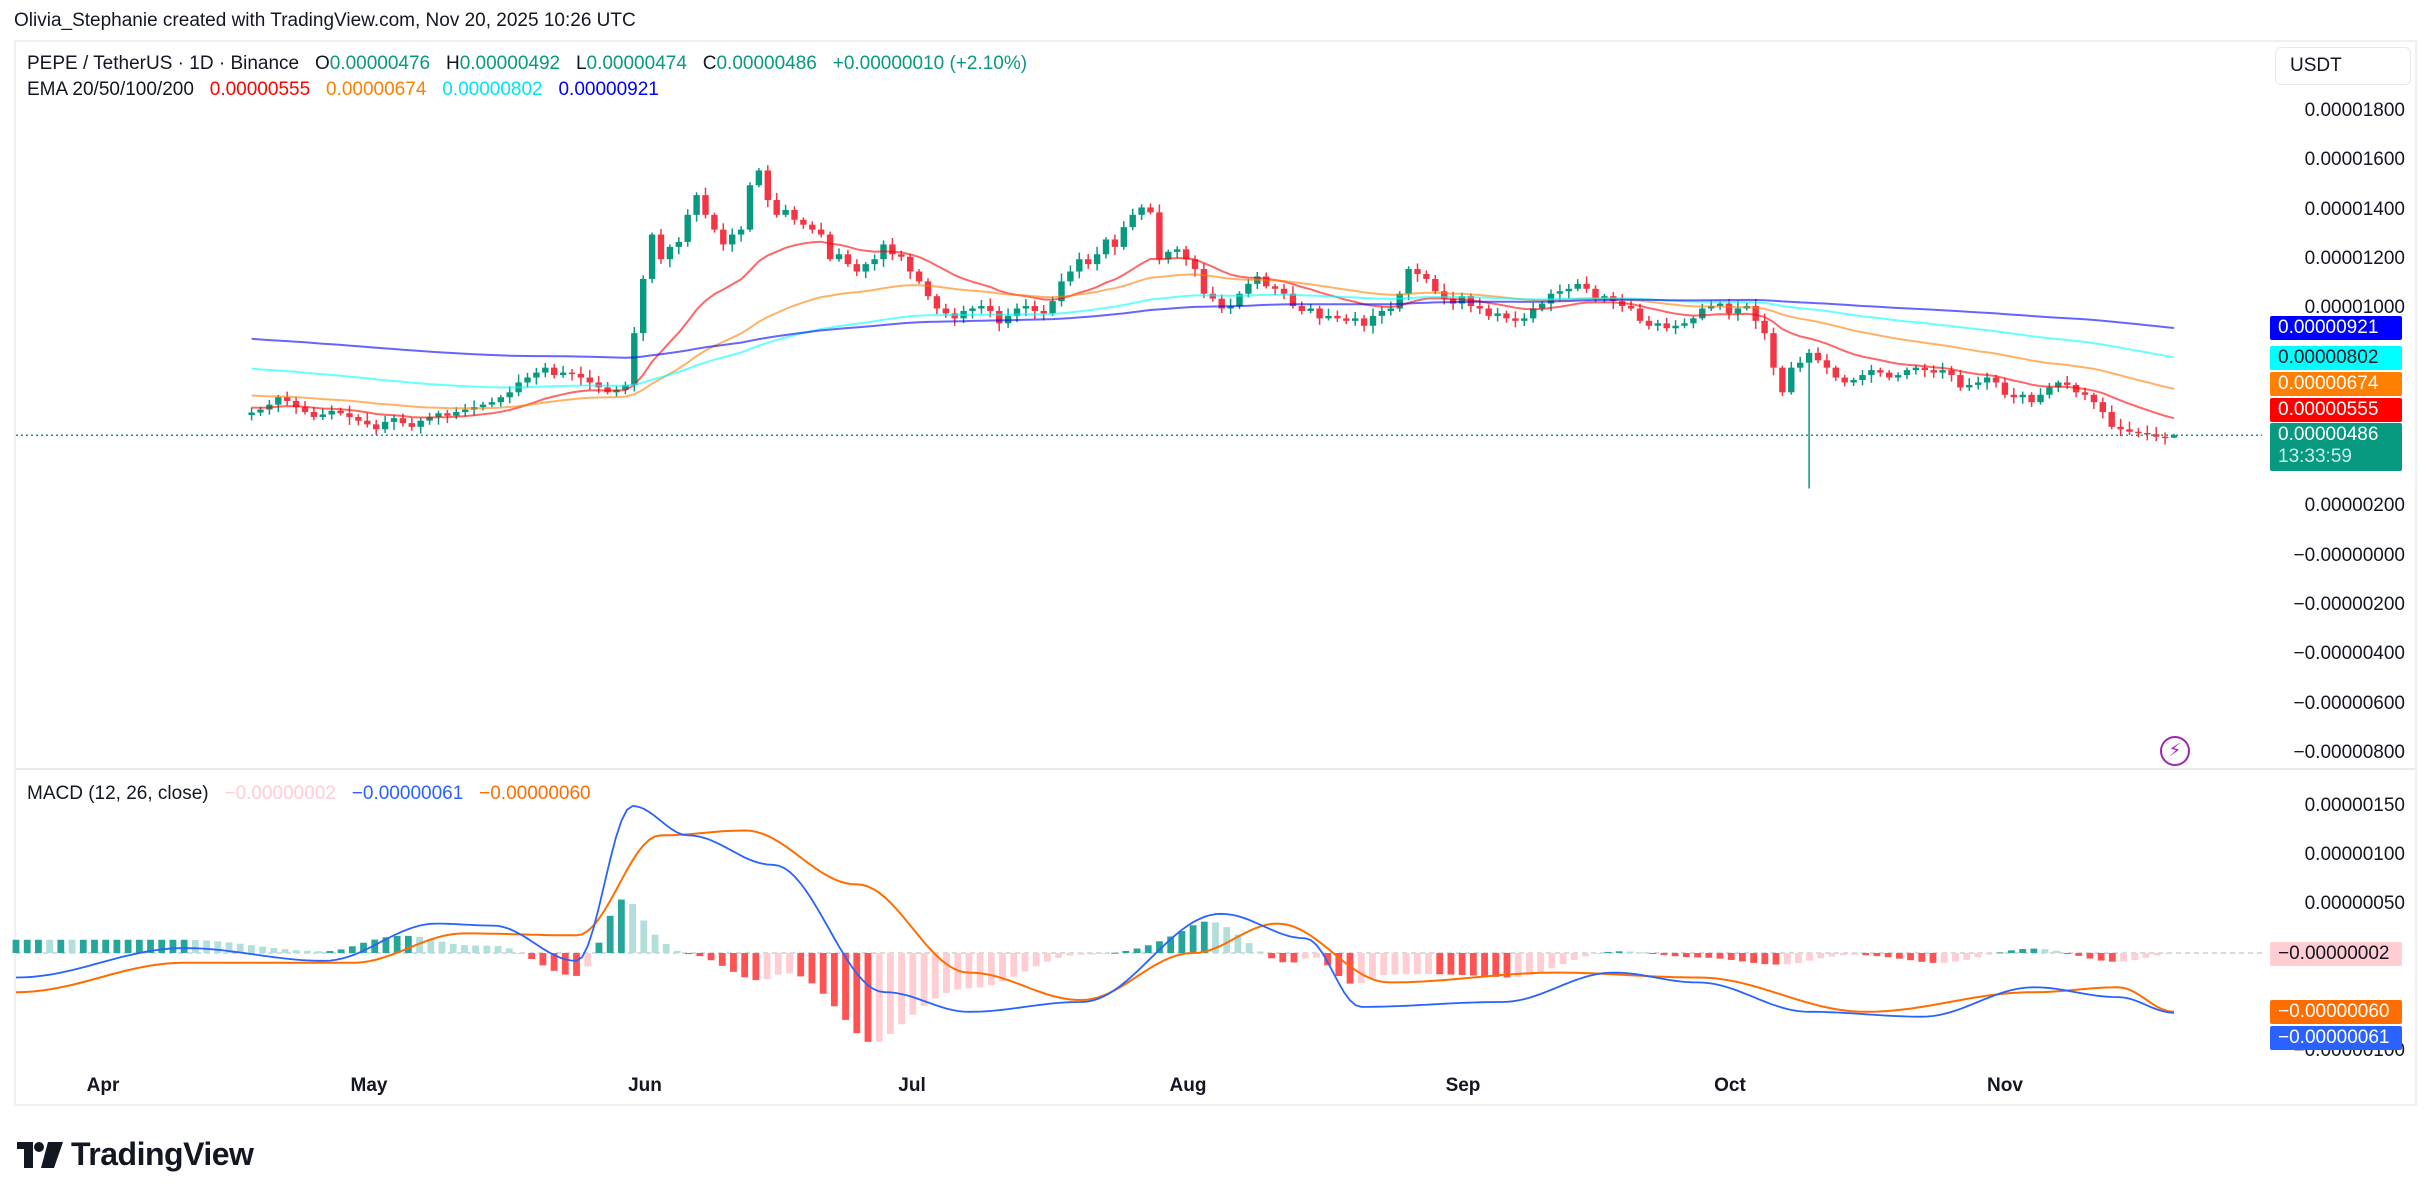 This screenshot has width=2433, height=1196. I want to click on ema20-line, so click(1213, 330).